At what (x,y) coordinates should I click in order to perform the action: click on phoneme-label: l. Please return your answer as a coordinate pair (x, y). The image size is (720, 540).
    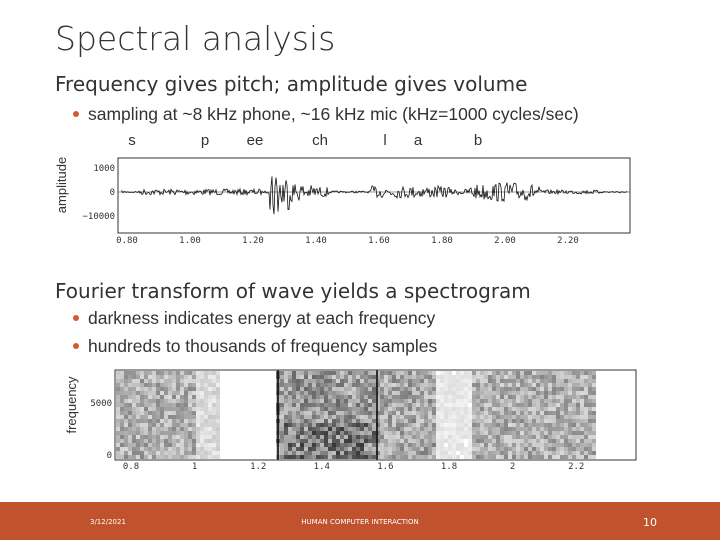
    Looking at the image, I should click on (384, 140).